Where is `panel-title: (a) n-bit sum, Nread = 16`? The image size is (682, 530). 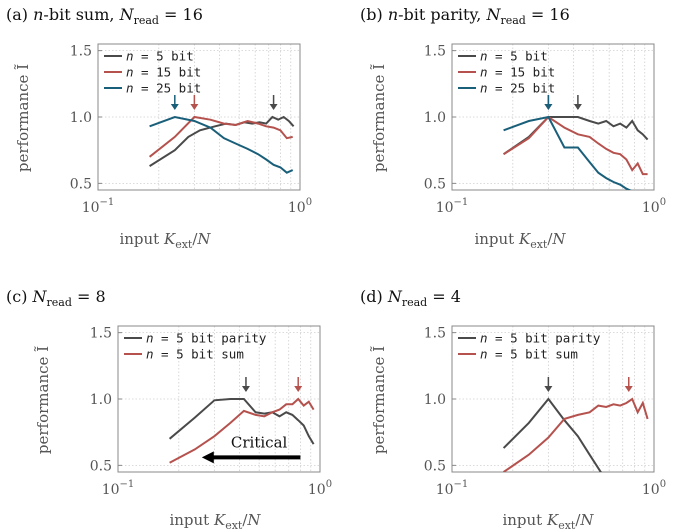
panel-title: (a) n-bit sum, Nread = 16 is located at coordinates (104, 16).